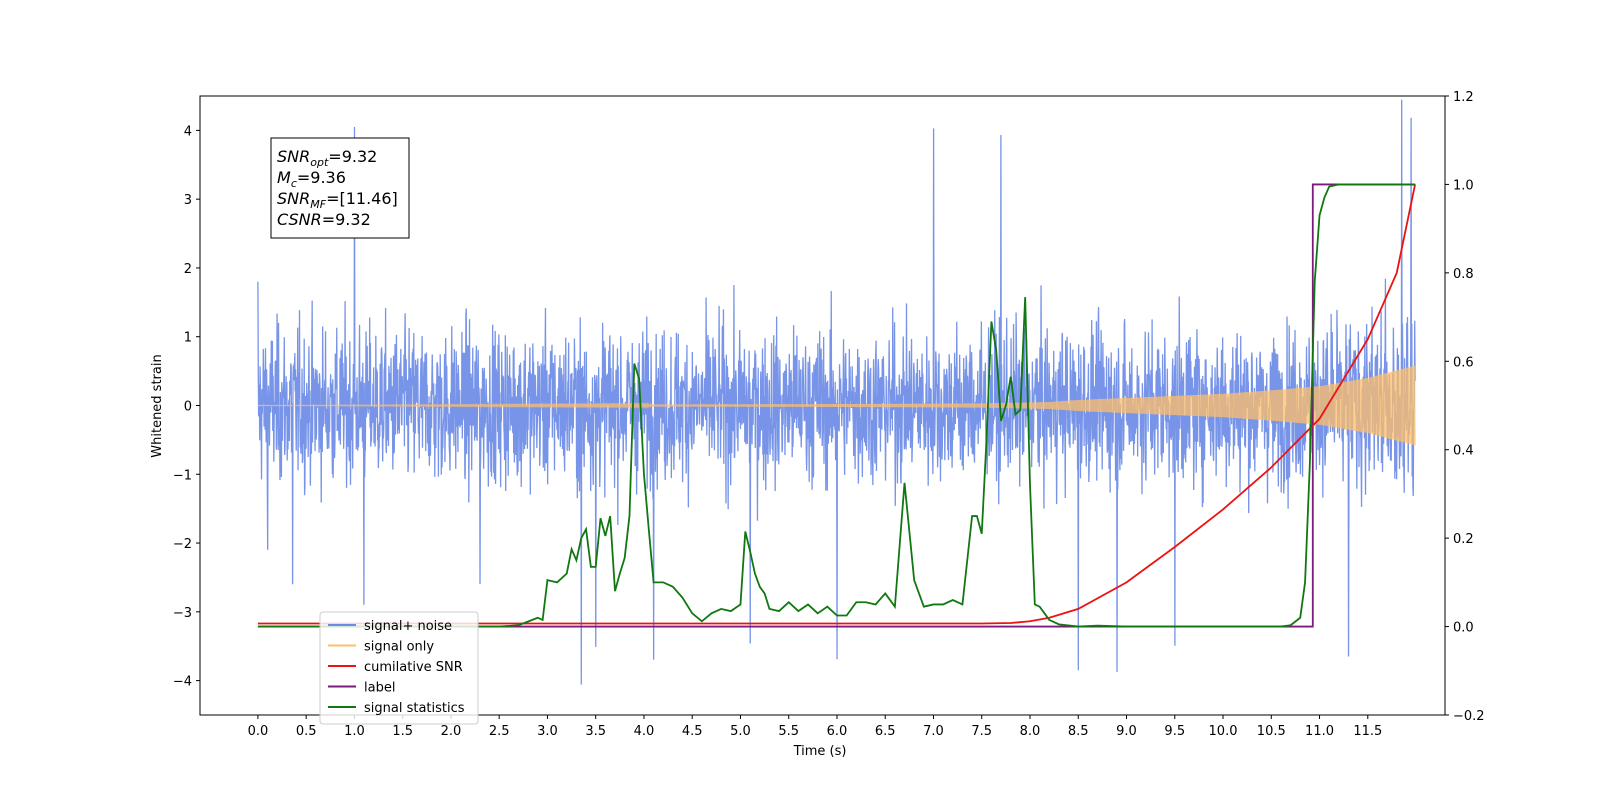  I want to click on x-tick-label: 0.5, so click(306, 731).